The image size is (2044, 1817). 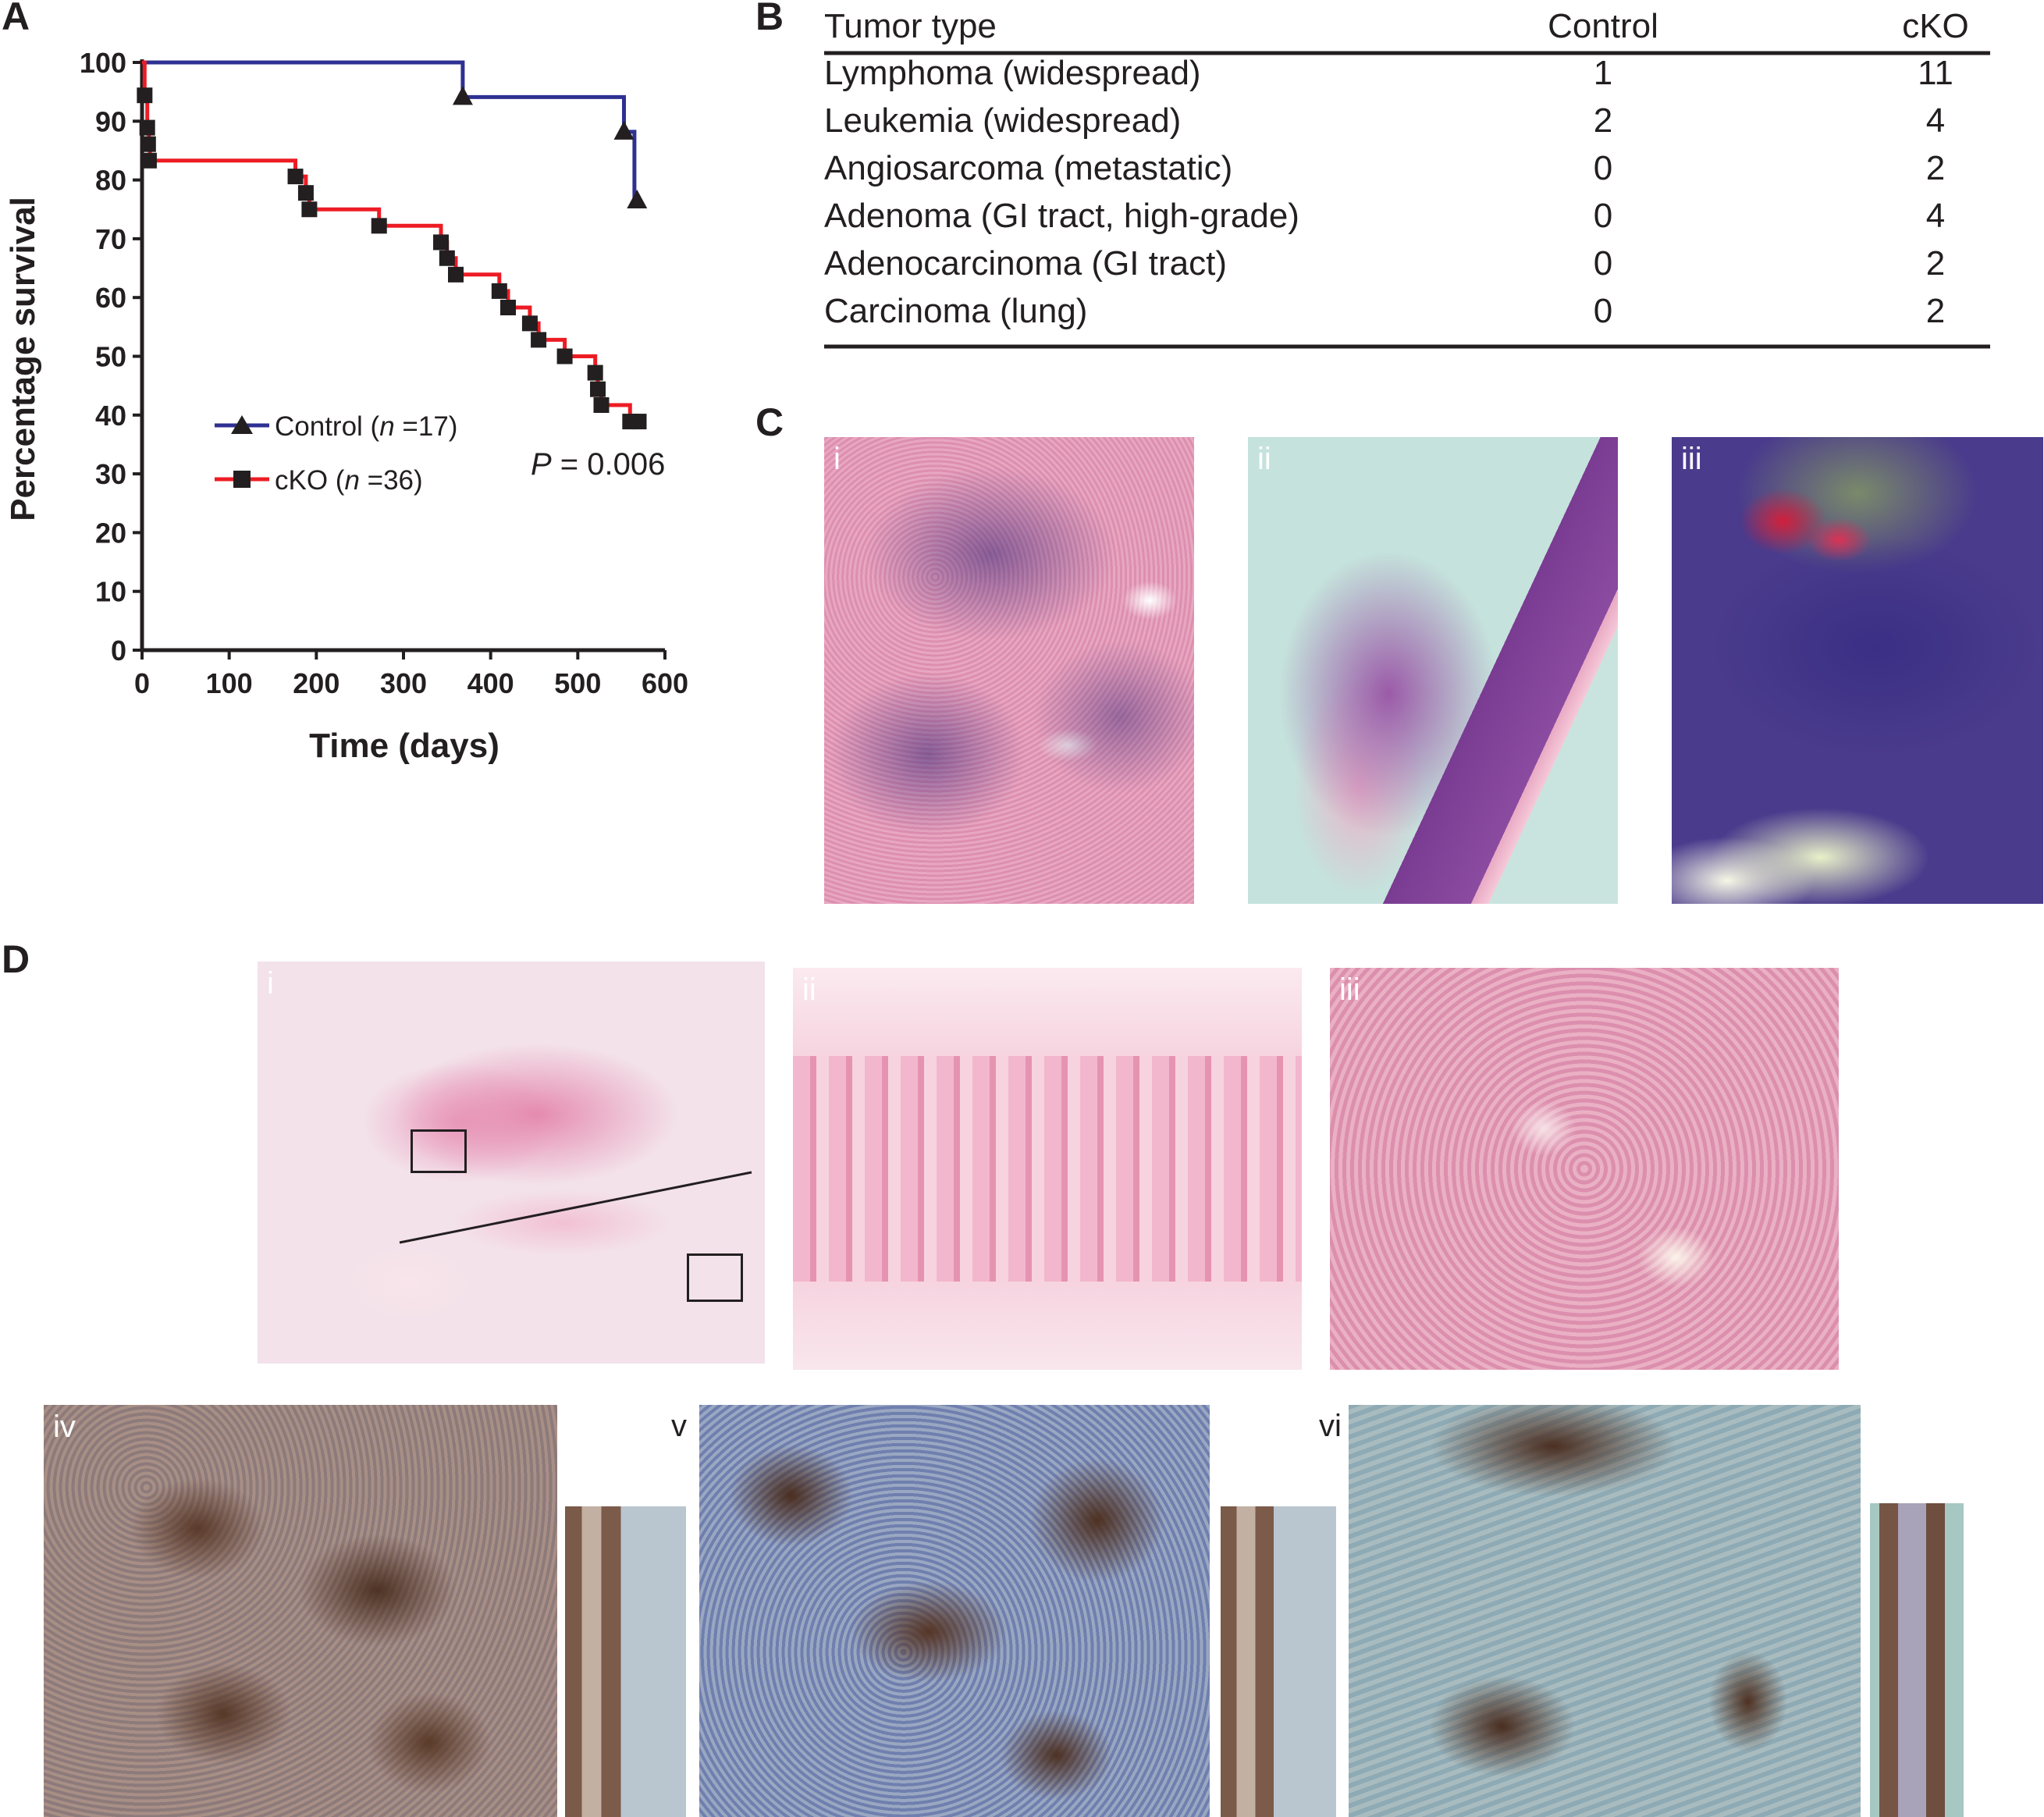 I want to click on x-tick-label: 100, so click(x=229, y=683).